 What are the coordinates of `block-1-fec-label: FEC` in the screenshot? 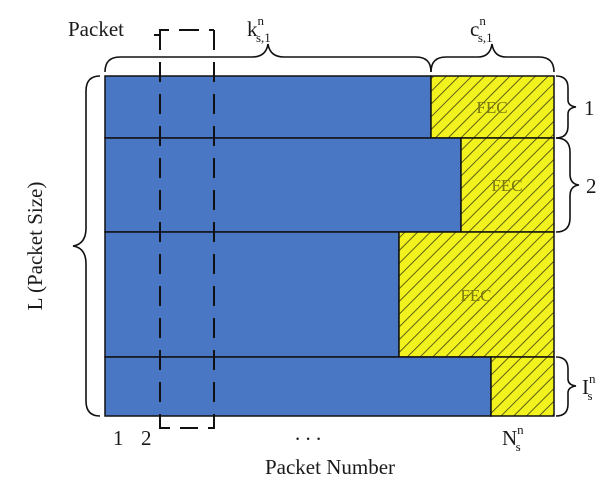 It's located at (491, 107).